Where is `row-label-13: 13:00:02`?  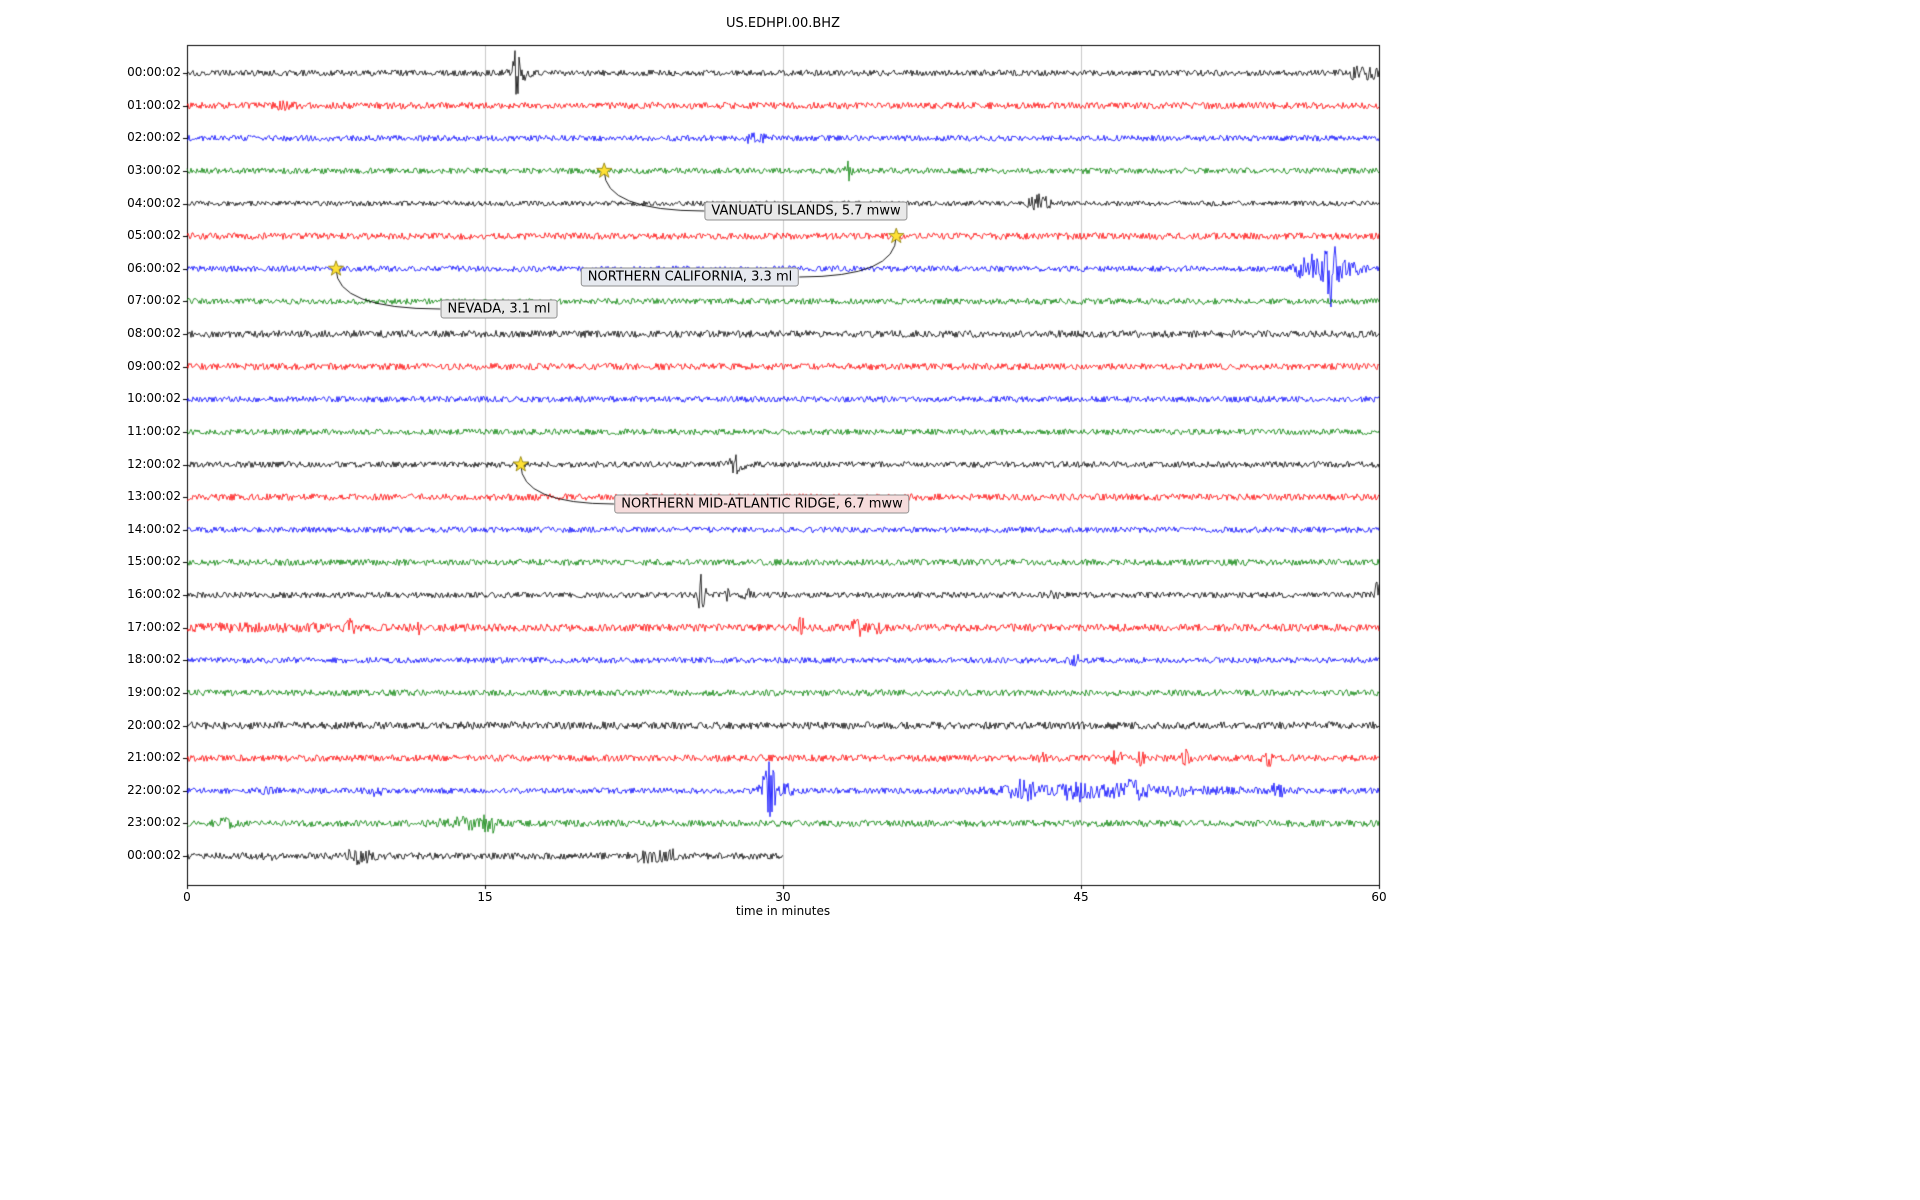
row-label-13: 13:00:02 is located at coordinates (154, 496).